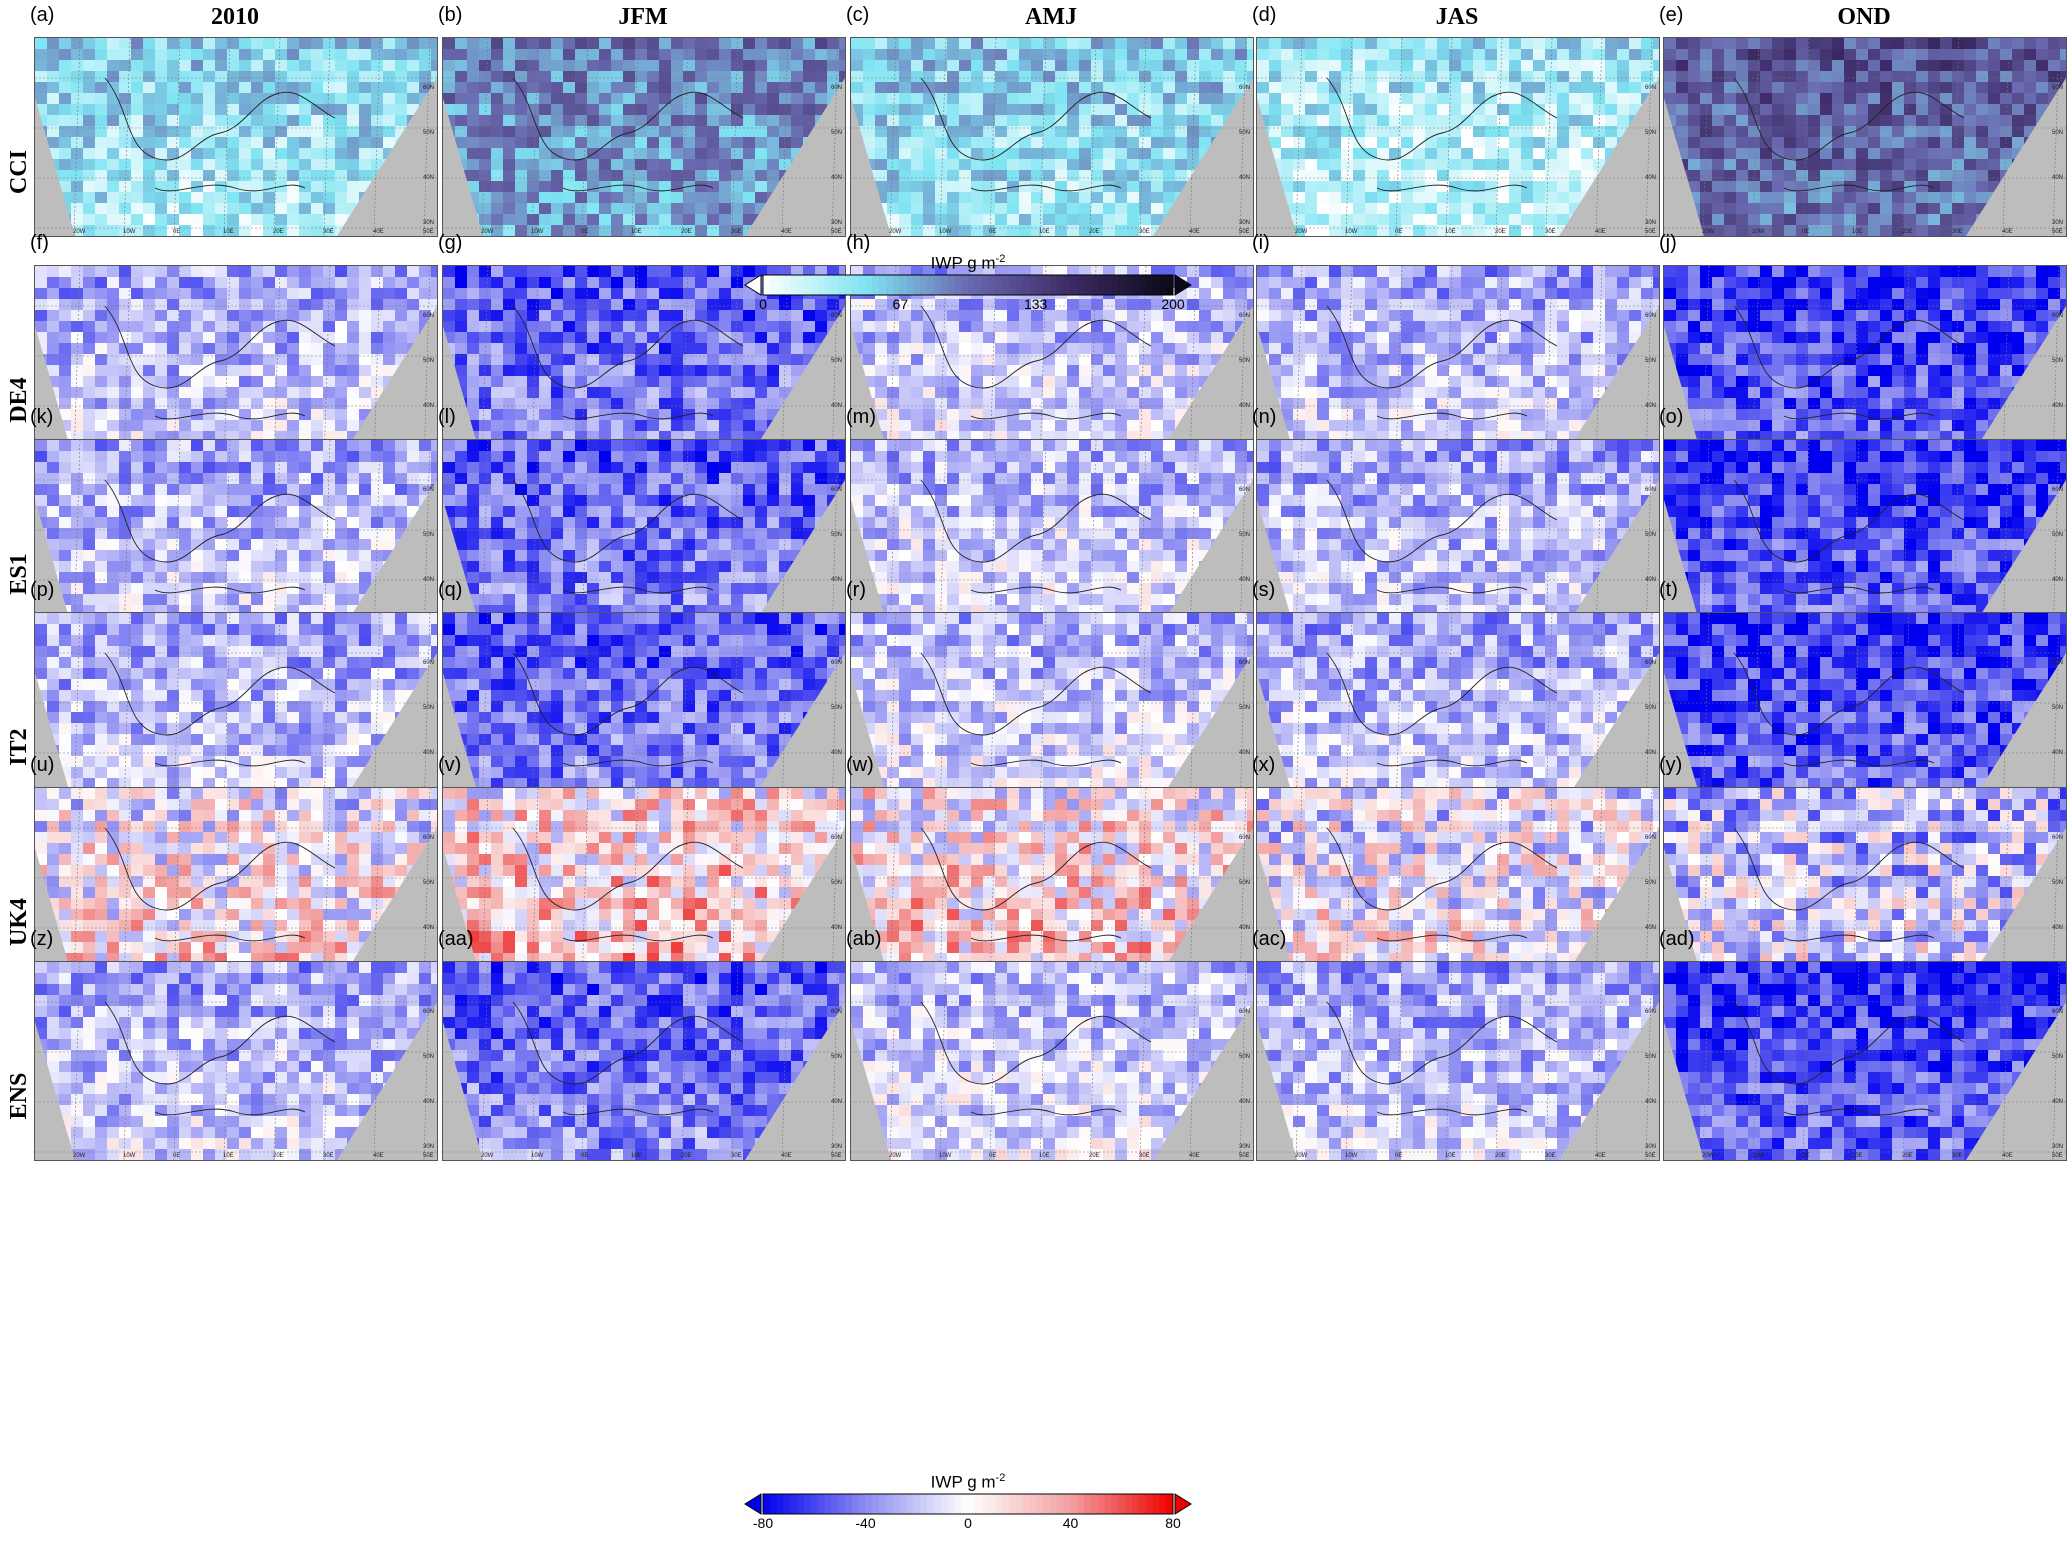 This screenshot has width=2067, height=1544. What do you see at coordinates (836, 232) in the screenshot?
I see `lon-tick-label: 50E` at bounding box center [836, 232].